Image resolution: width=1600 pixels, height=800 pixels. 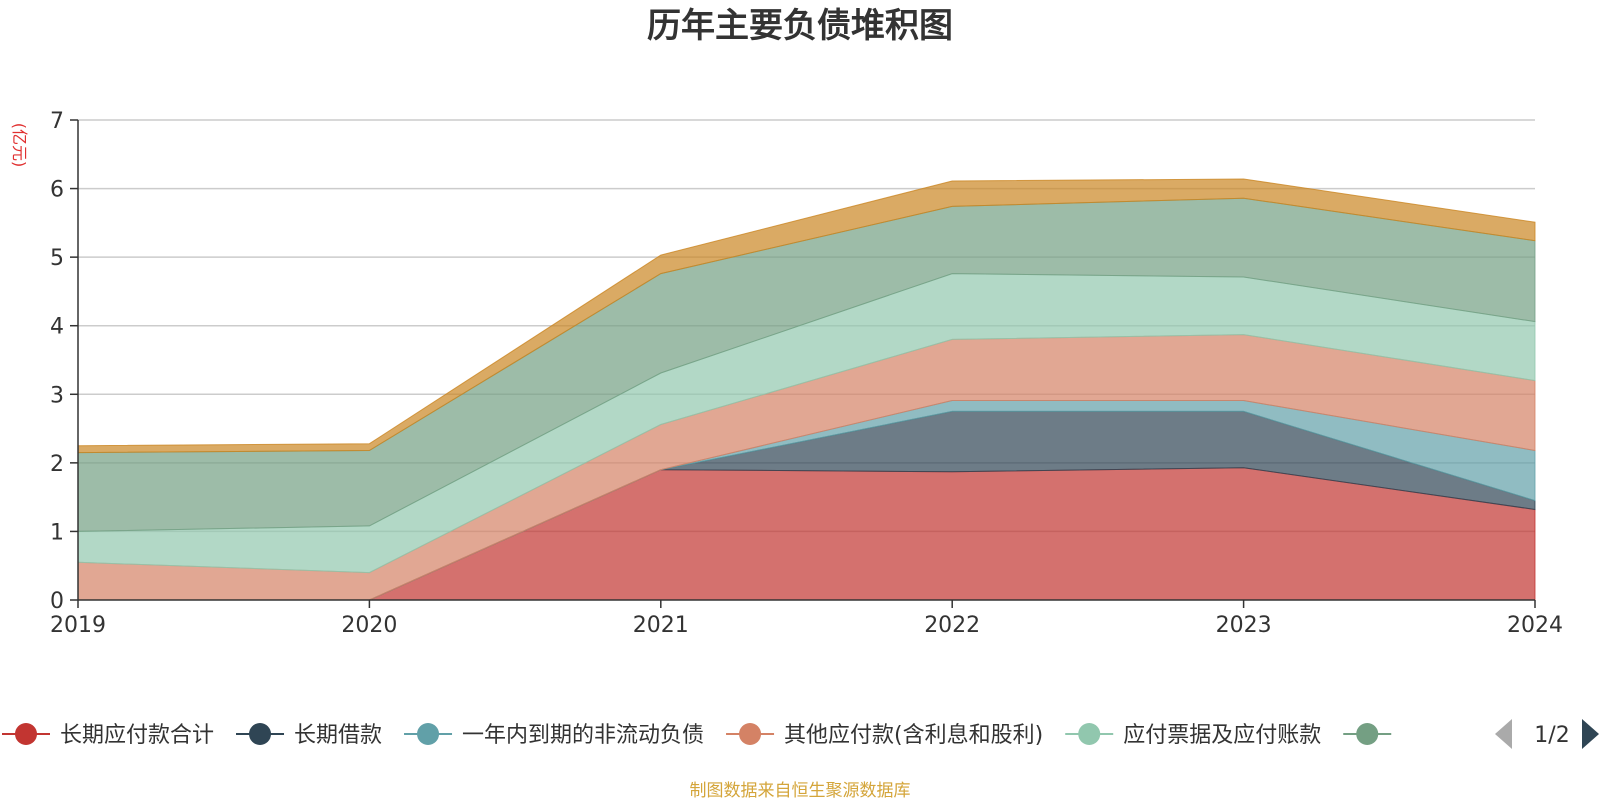 I want to click on x-tick-label: 2021, so click(x=661, y=625).